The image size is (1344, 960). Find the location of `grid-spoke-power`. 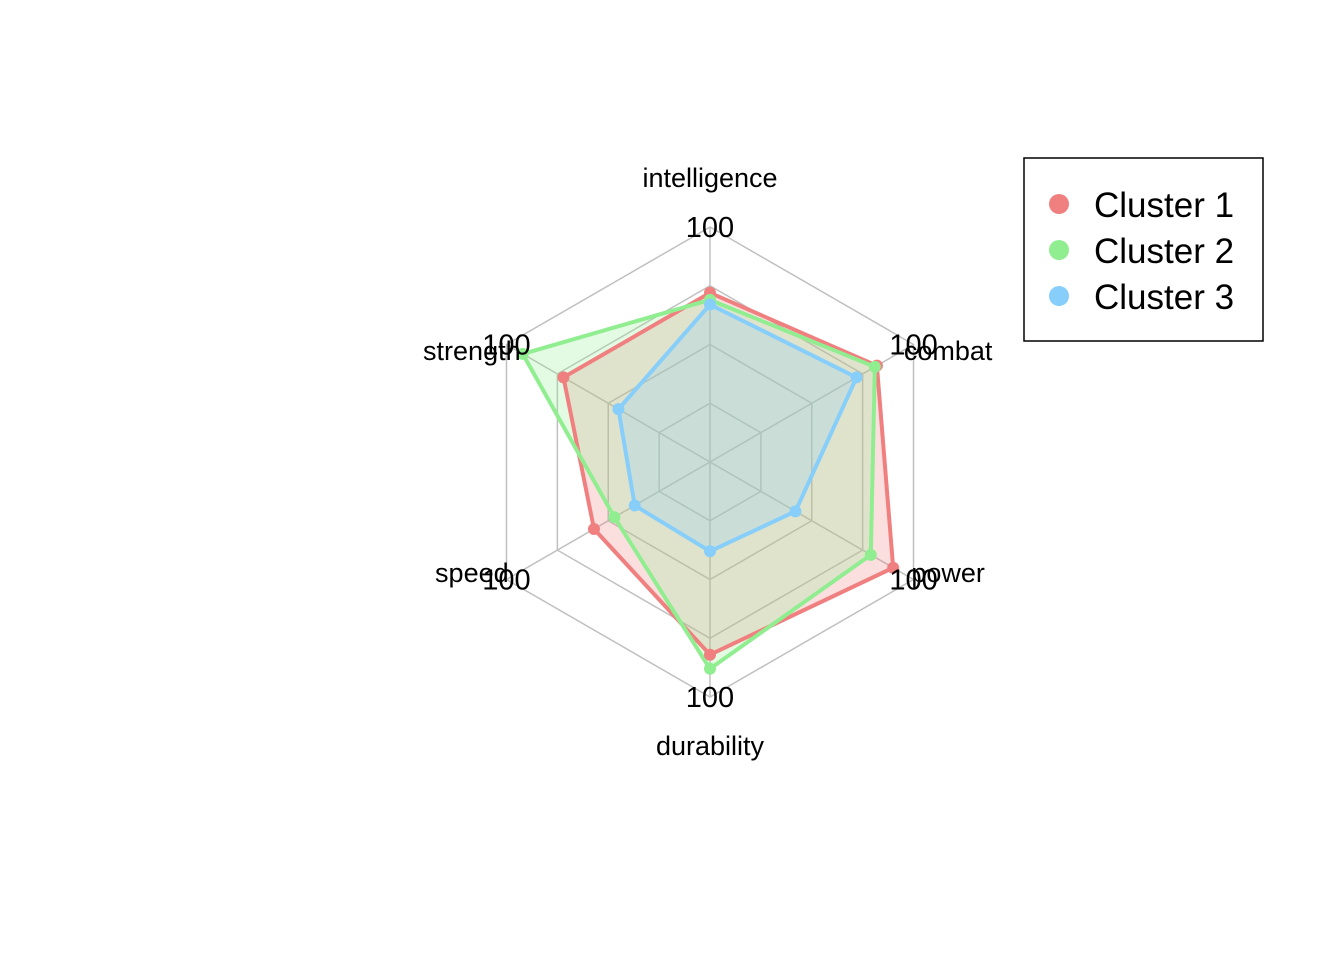

grid-spoke-power is located at coordinates (811, 521).